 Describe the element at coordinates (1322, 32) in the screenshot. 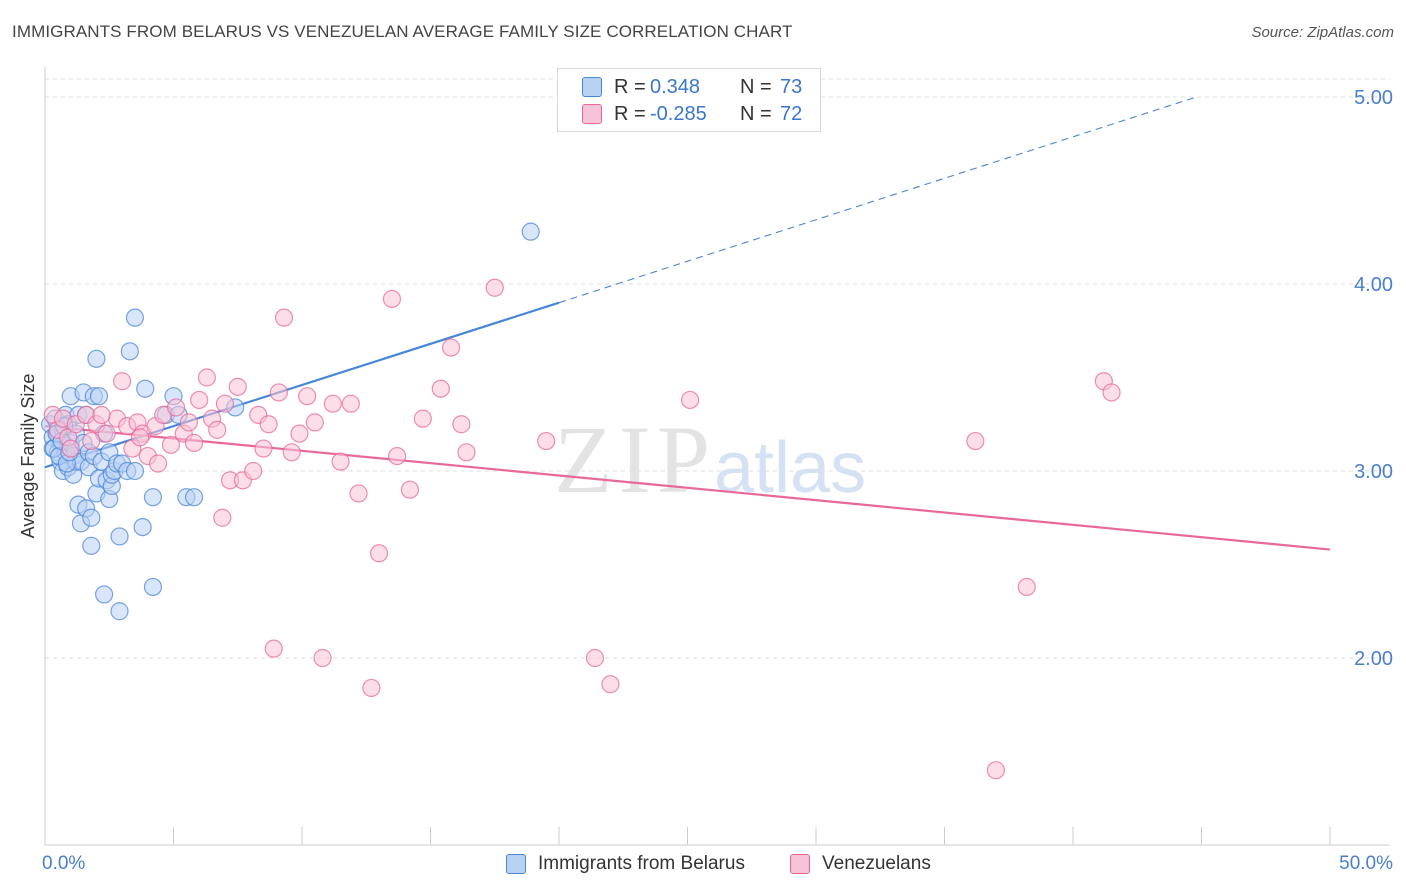

I see `source-label: Source: ZipAtlas.com` at that location.